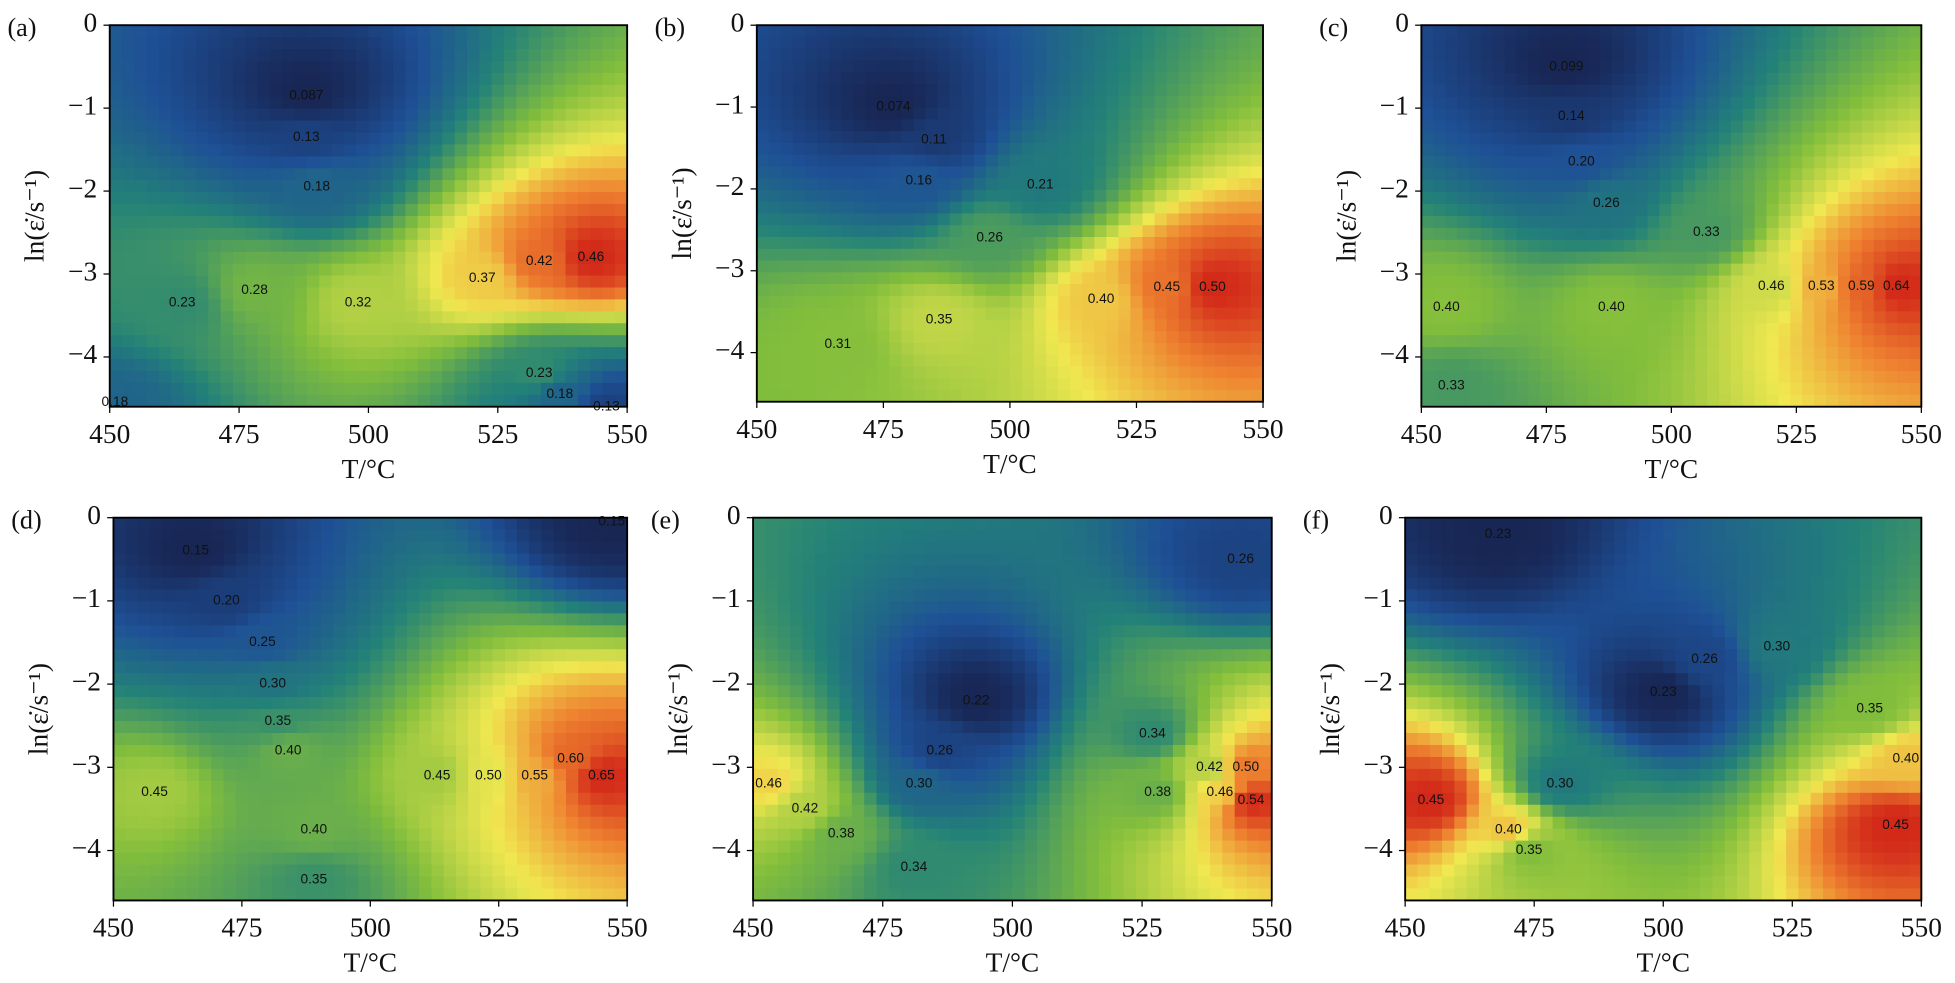  What do you see at coordinates (482, 277) in the screenshot?
I see `contour-label: 0.37` at bounding box center [482, 277].